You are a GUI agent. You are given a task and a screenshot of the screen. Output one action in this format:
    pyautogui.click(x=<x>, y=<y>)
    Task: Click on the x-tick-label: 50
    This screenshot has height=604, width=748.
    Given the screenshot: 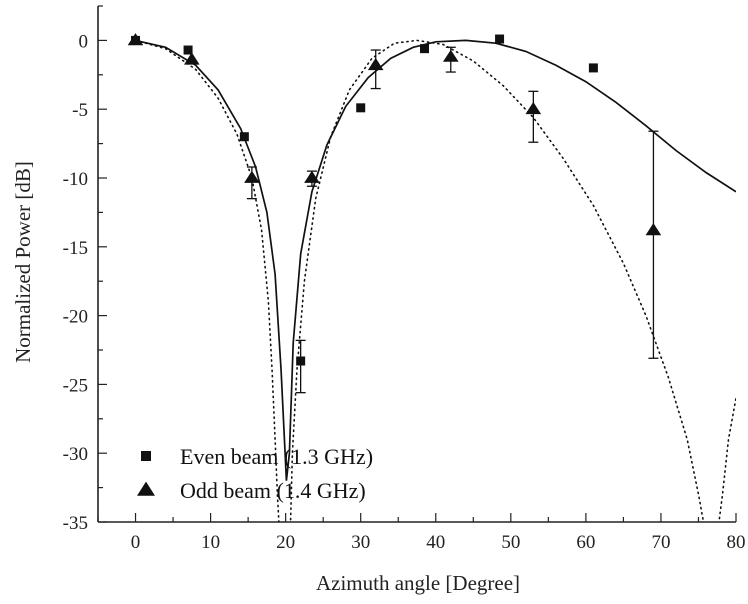 What is the action you would take?
    pyautogui.click(x=510, y=542)
    